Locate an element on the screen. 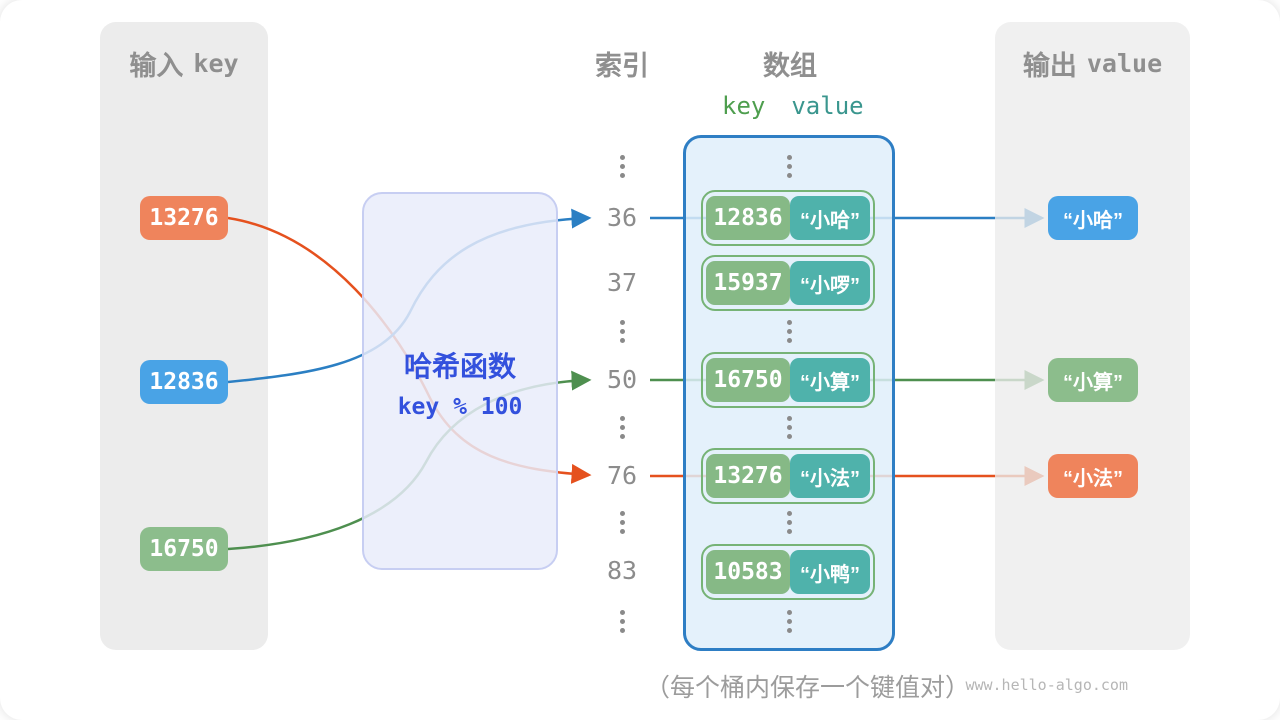  bucket-value: “小法” is located at coordinates (830, 476).